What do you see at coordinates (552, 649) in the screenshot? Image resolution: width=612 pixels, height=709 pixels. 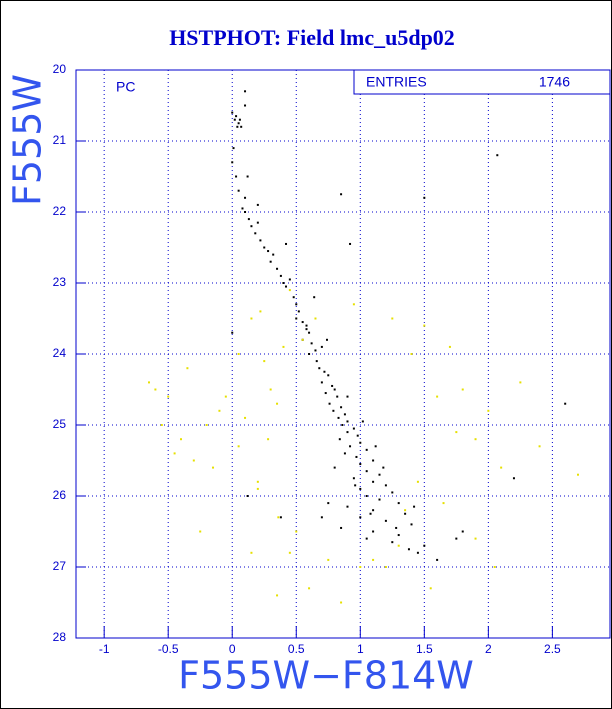 I see `x-tick-label: 2.5` at bounding box center [552, 649].